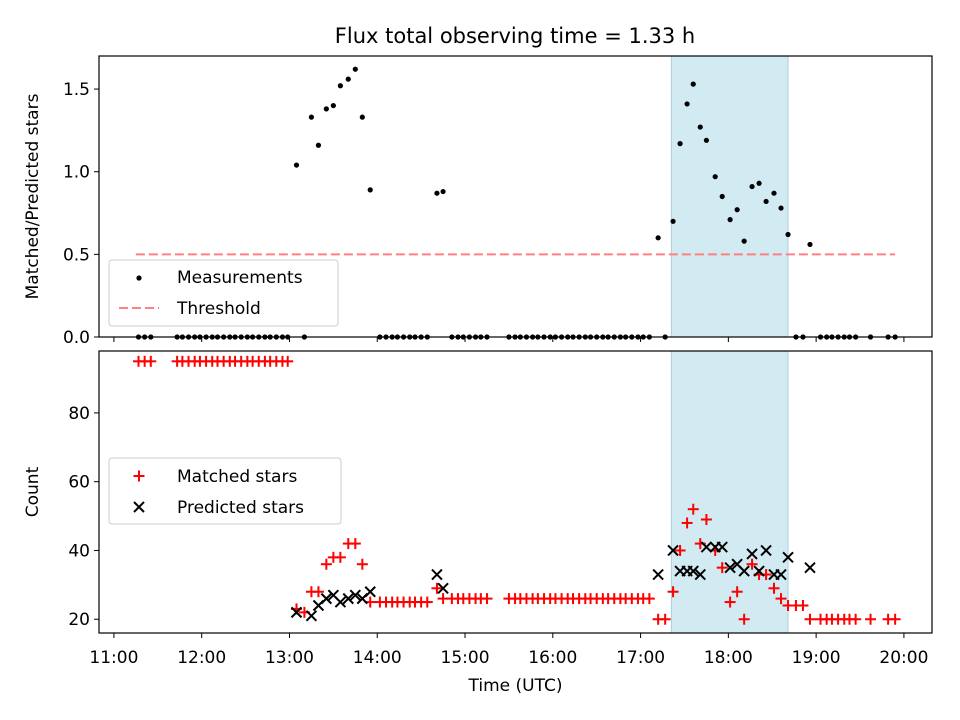 Image resolution: width=960 pixels, height=720 pixels. I want to click on bottom-y-tick-label: 40, so click(79, 551).